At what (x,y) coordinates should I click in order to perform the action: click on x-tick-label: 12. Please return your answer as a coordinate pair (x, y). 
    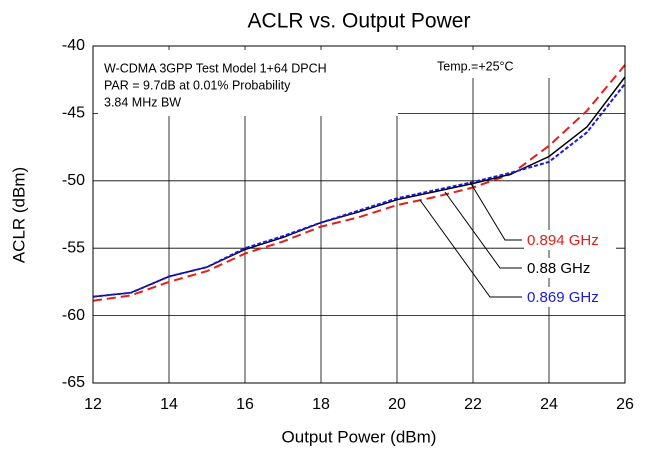
    Looking at the image, I should click on (93, 404).